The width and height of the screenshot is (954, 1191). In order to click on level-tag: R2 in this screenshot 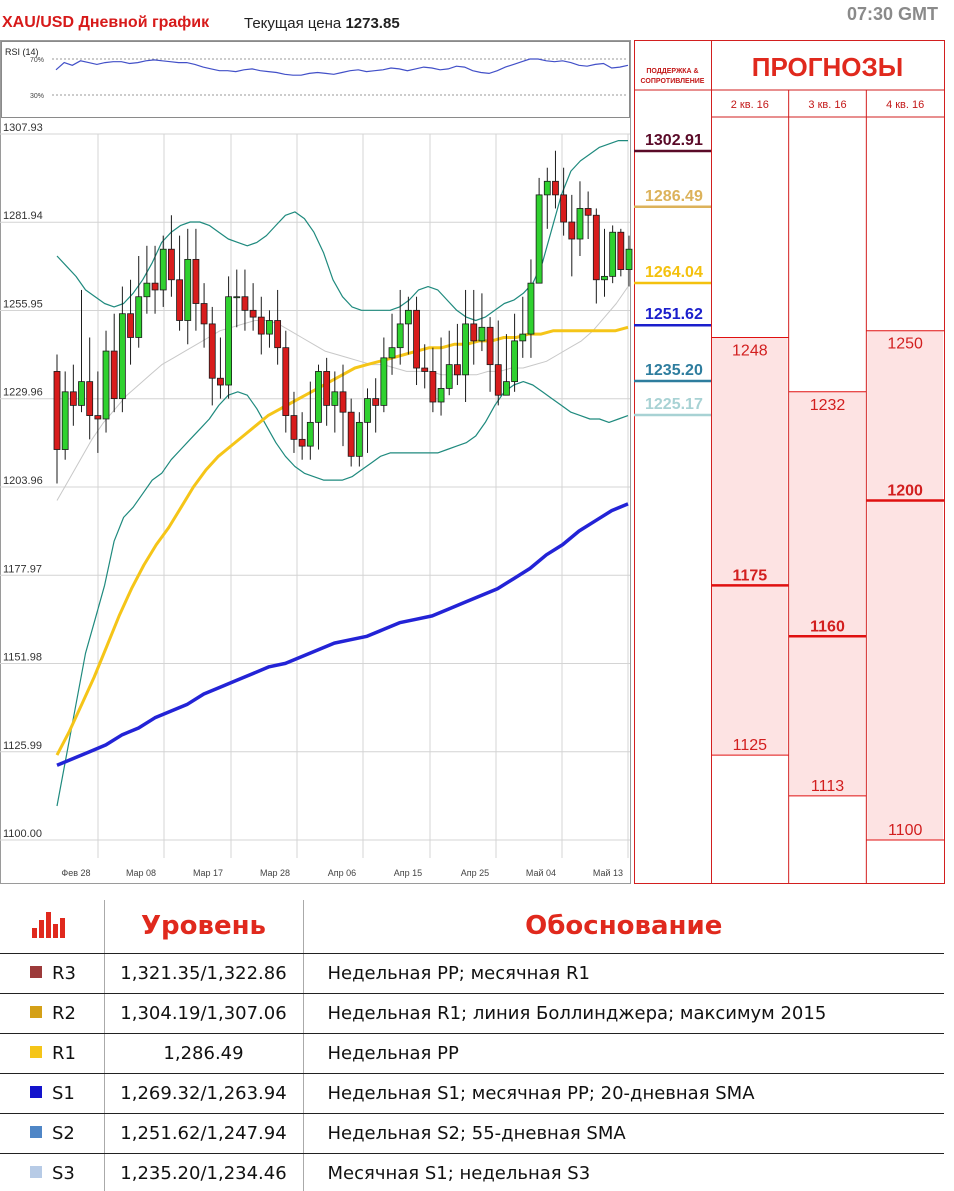, I will do `click(52, 1013)`.